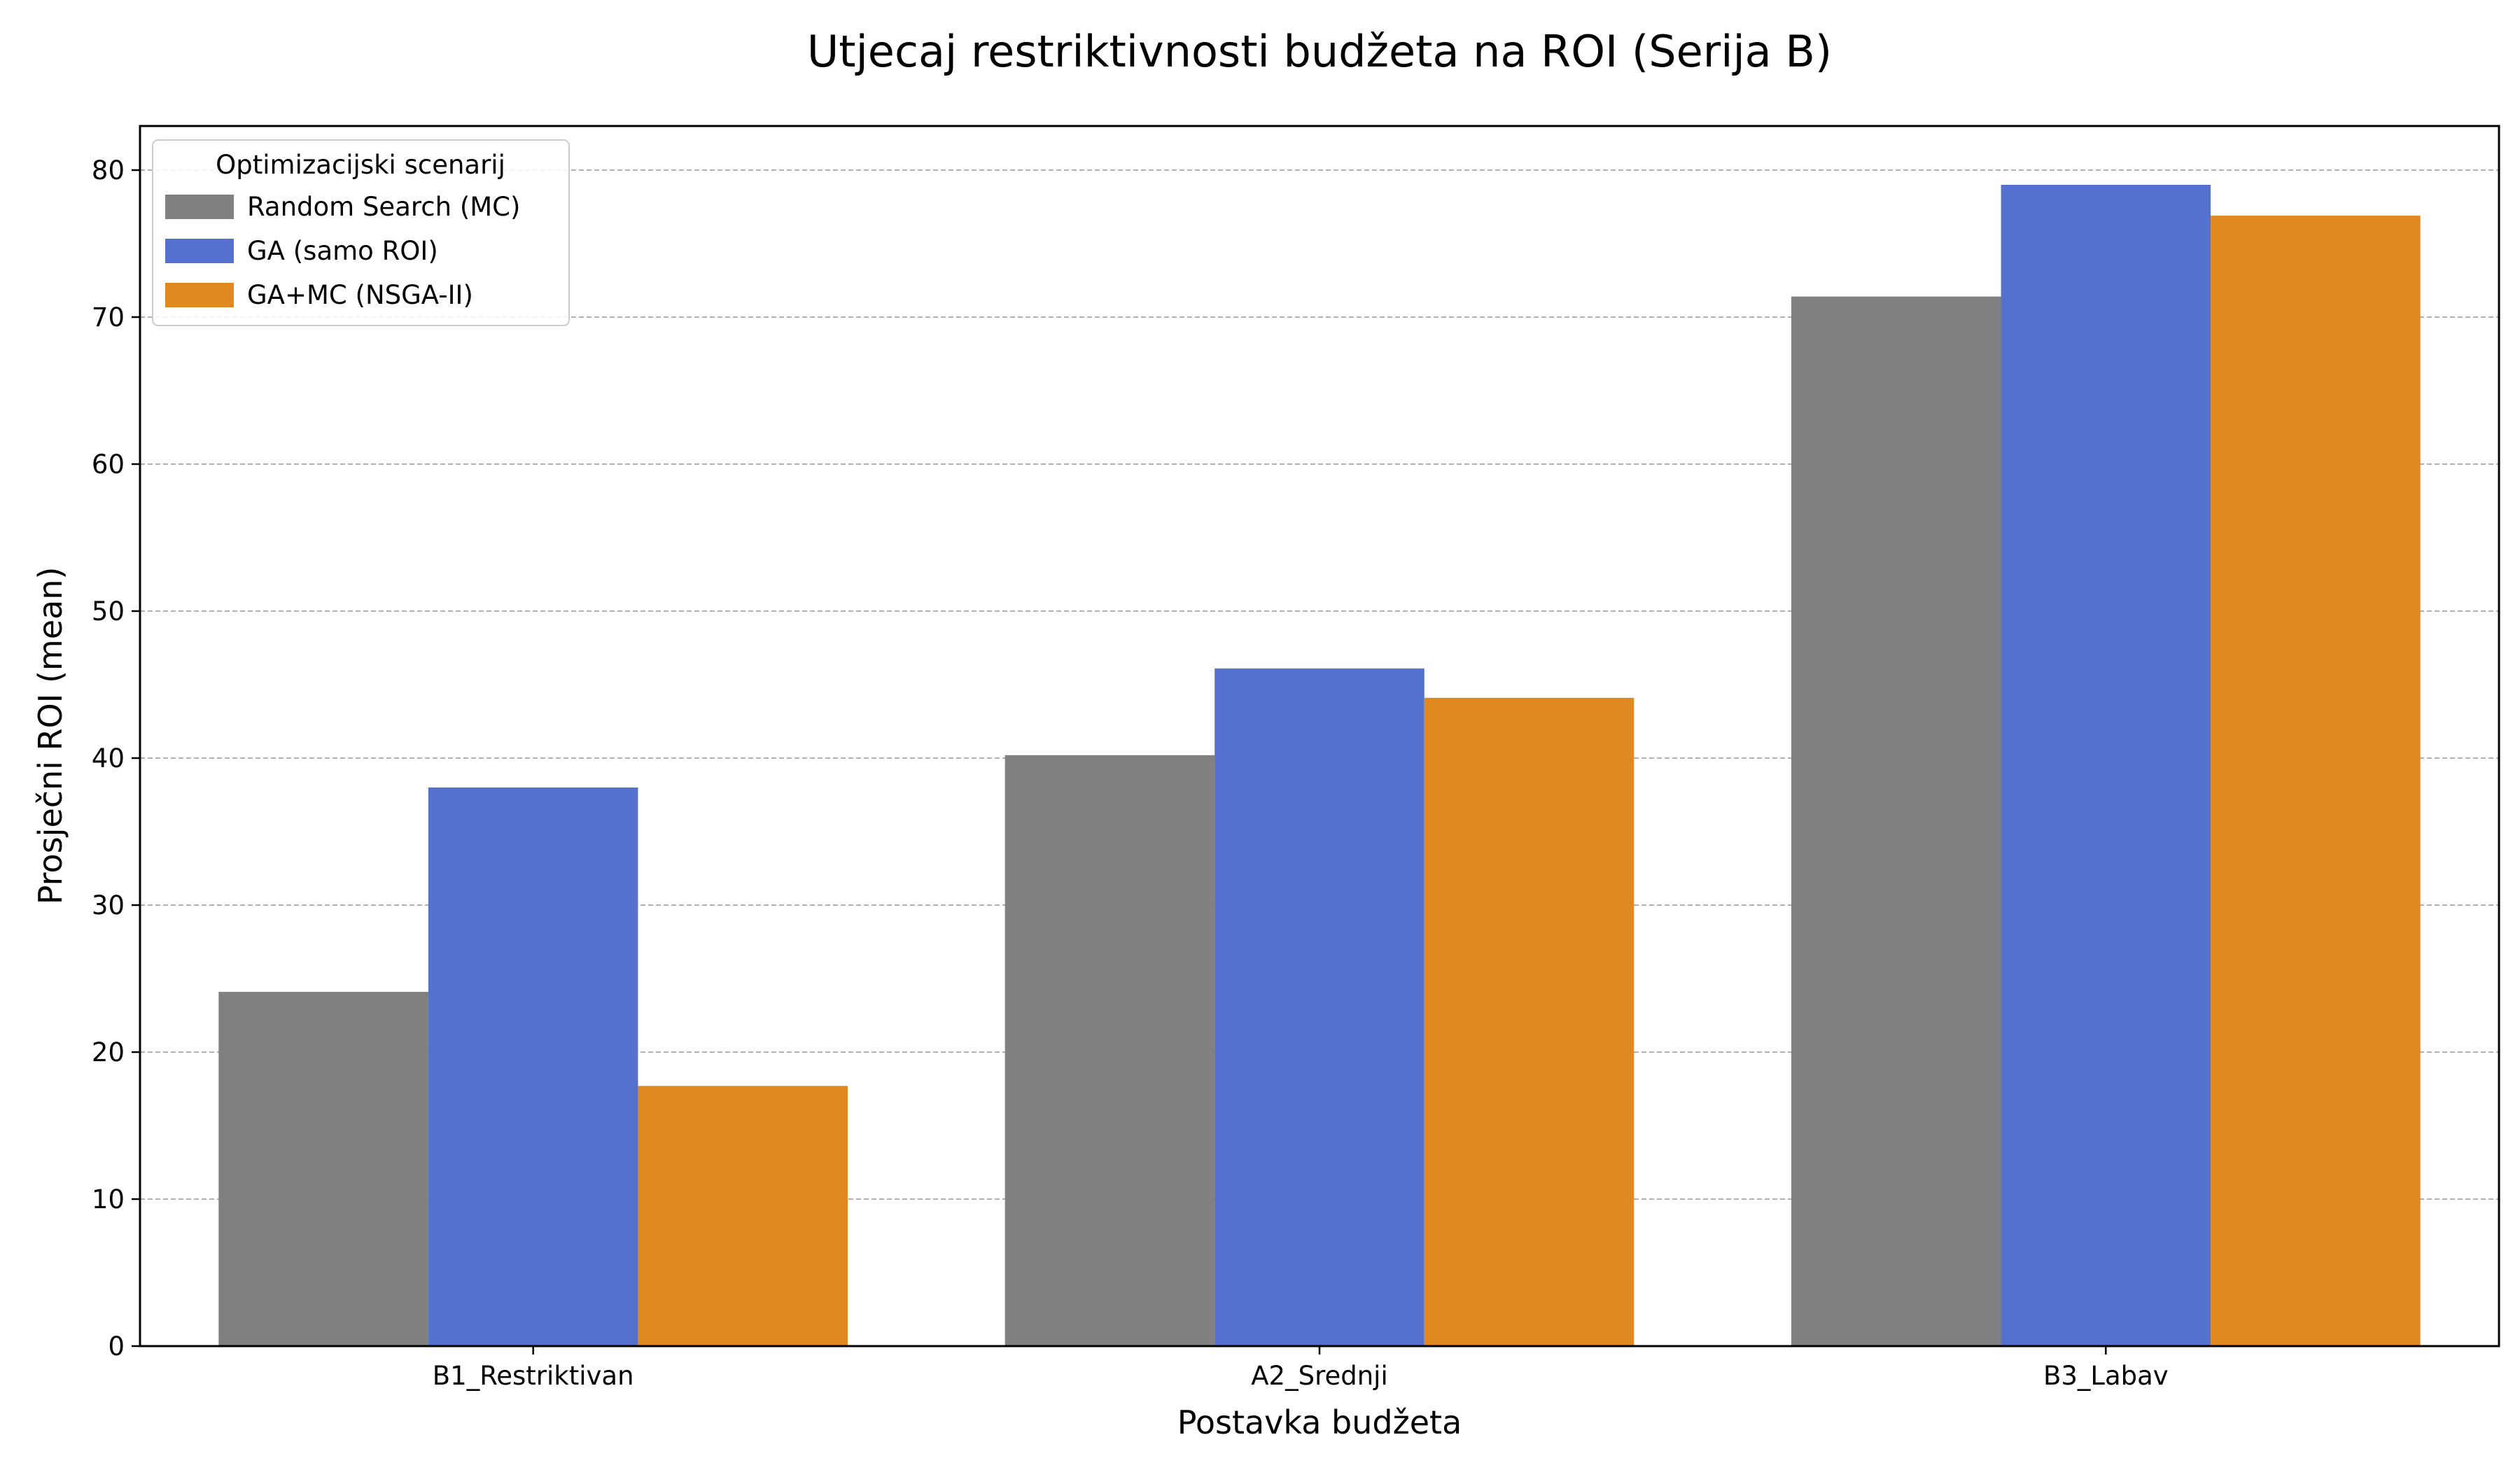  I want to click on legend-label: GA (samo ROI), so click(342, 251).